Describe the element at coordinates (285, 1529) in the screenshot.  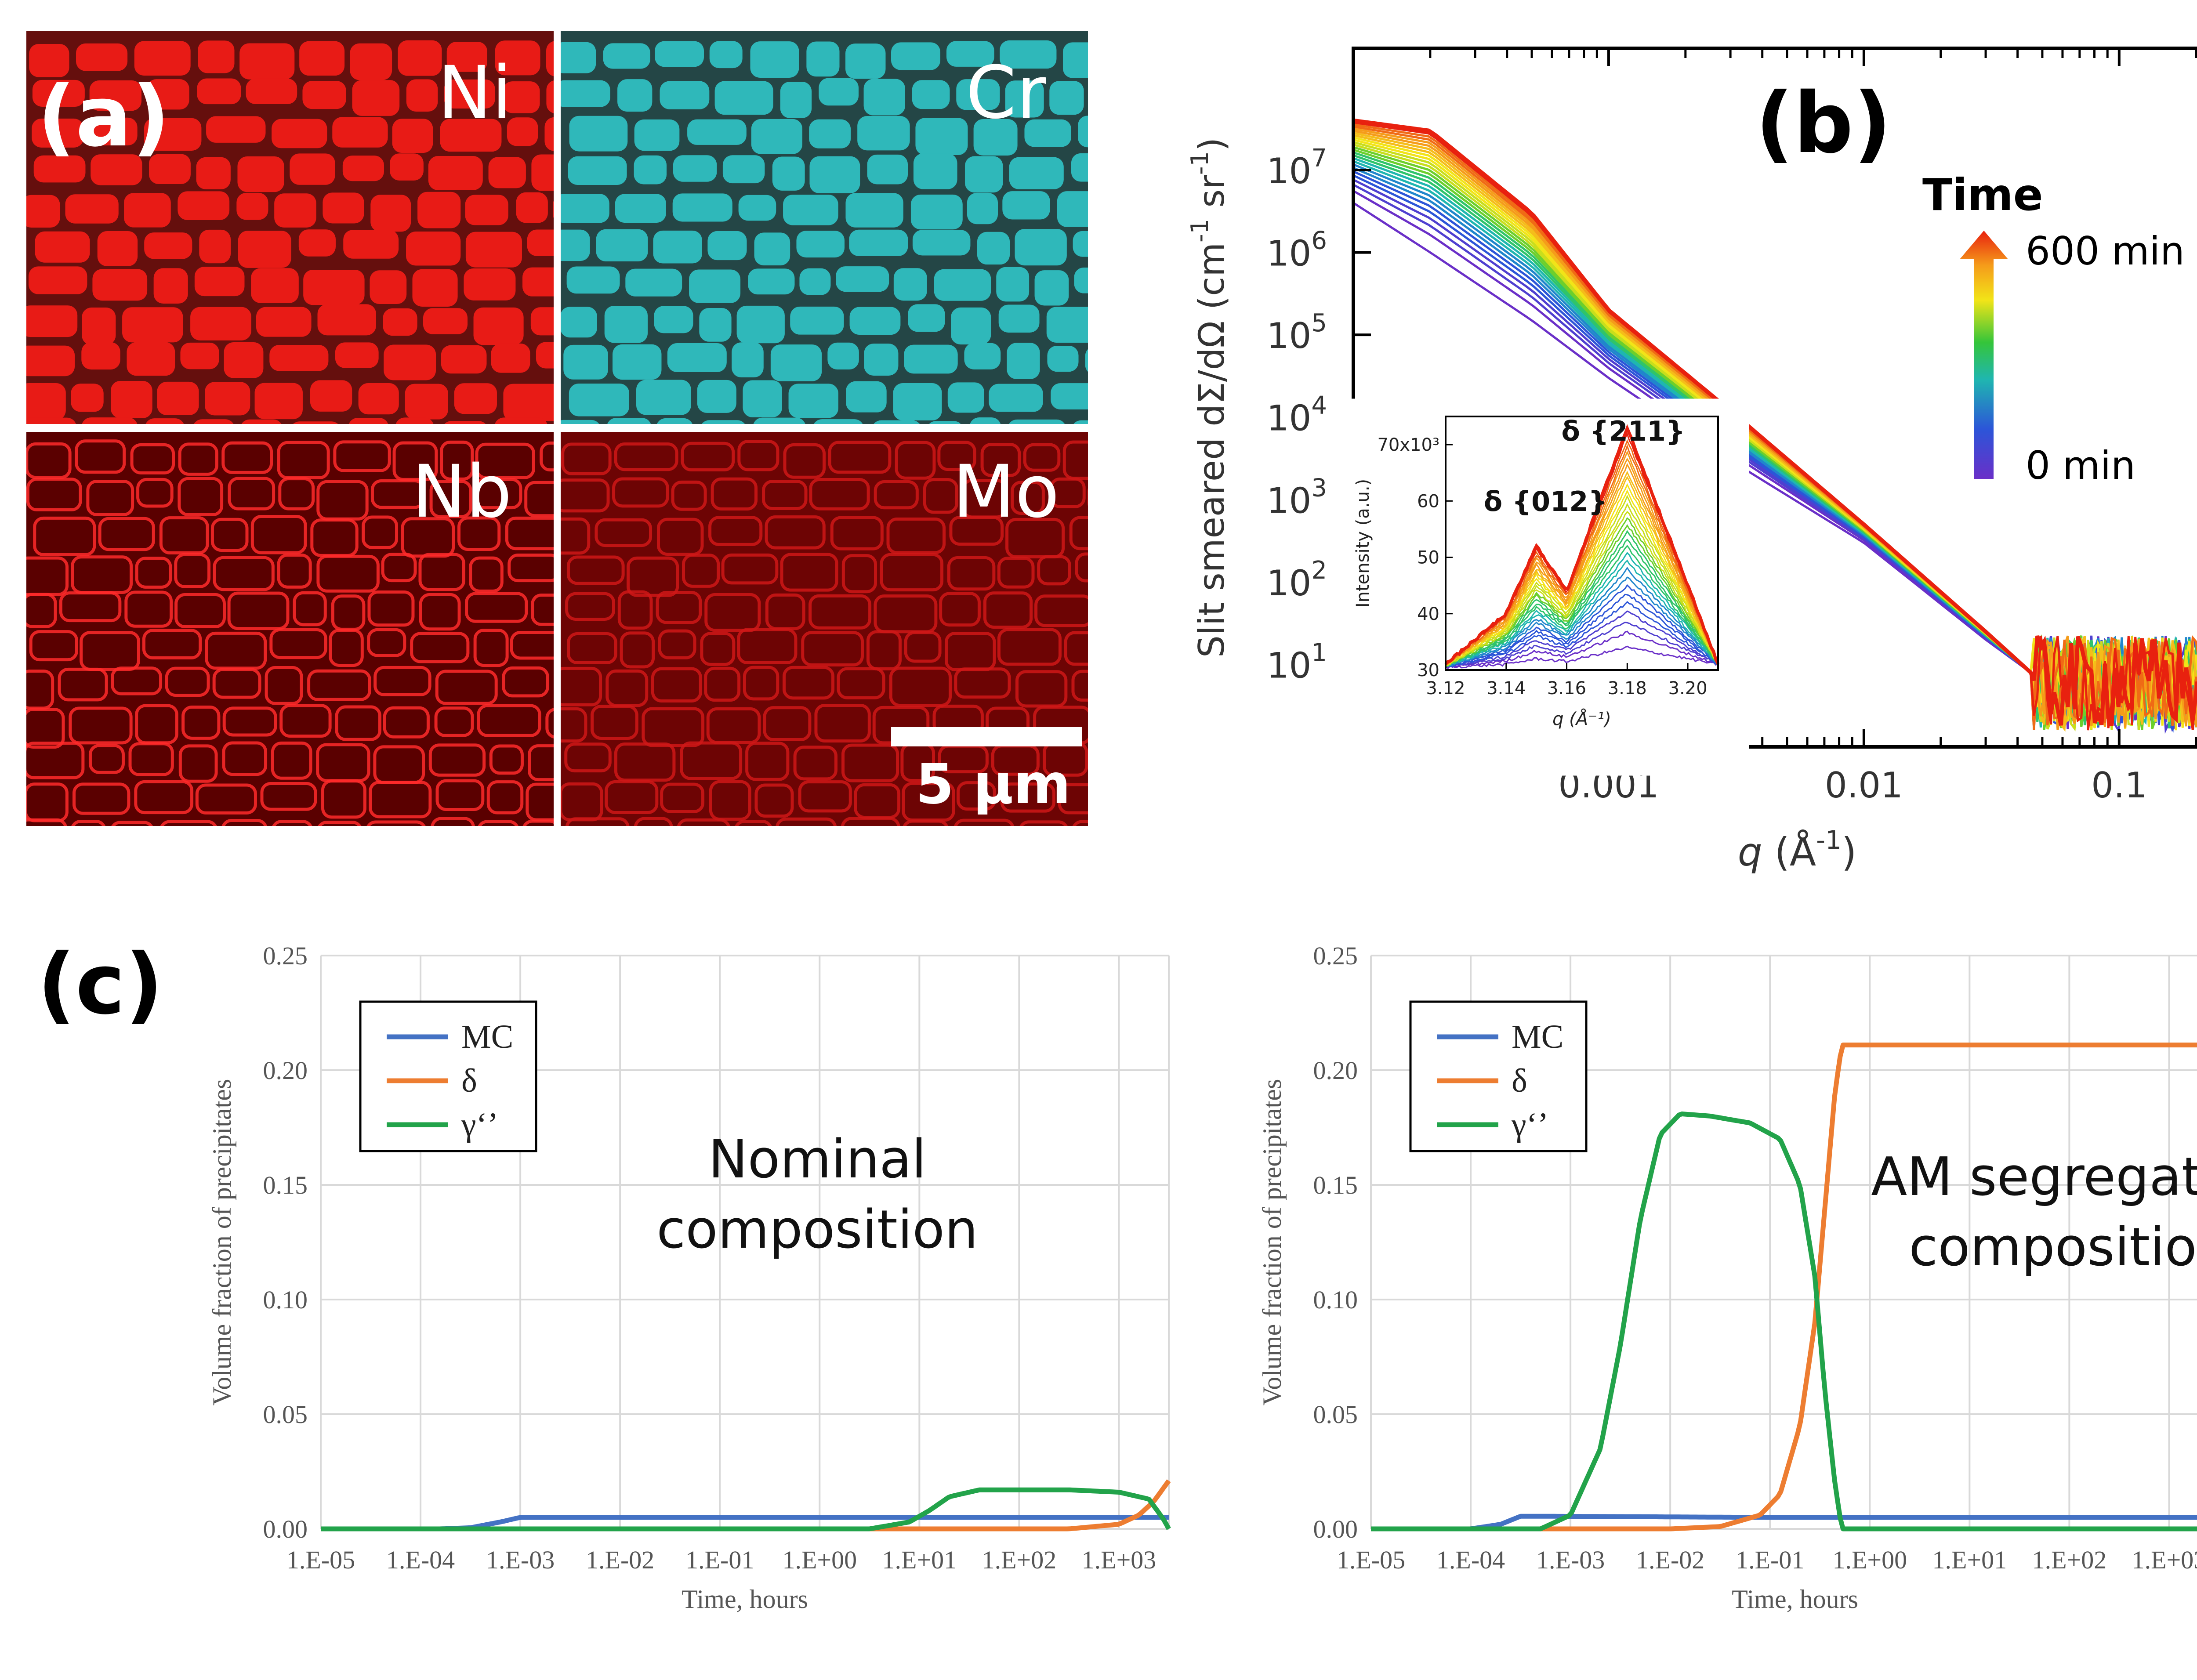
I see `y-tick-label: 0.00` at that location.